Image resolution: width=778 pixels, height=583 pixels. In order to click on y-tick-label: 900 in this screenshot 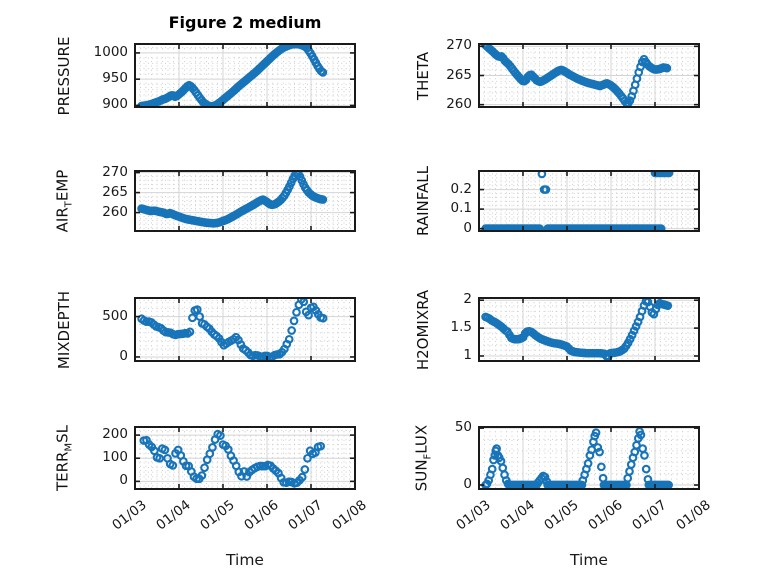, I will do `click(115, 104)`.